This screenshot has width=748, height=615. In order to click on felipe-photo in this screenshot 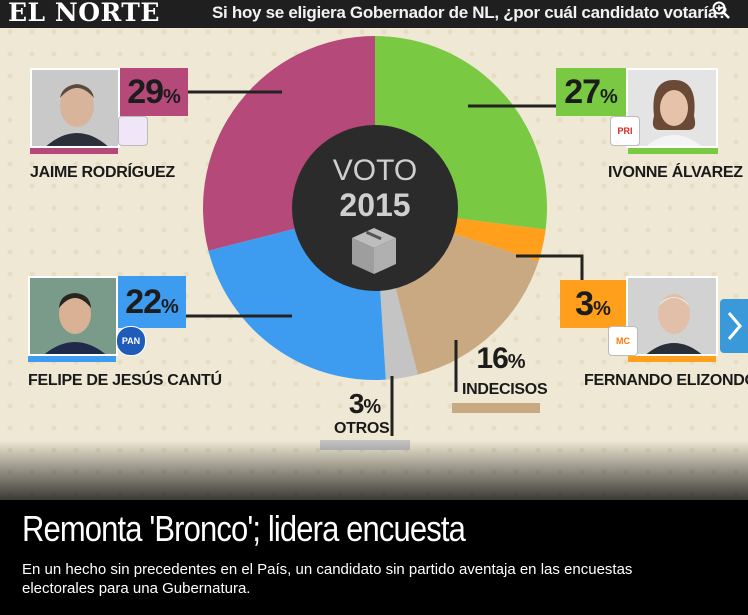, I will do `click(73, 316)`.